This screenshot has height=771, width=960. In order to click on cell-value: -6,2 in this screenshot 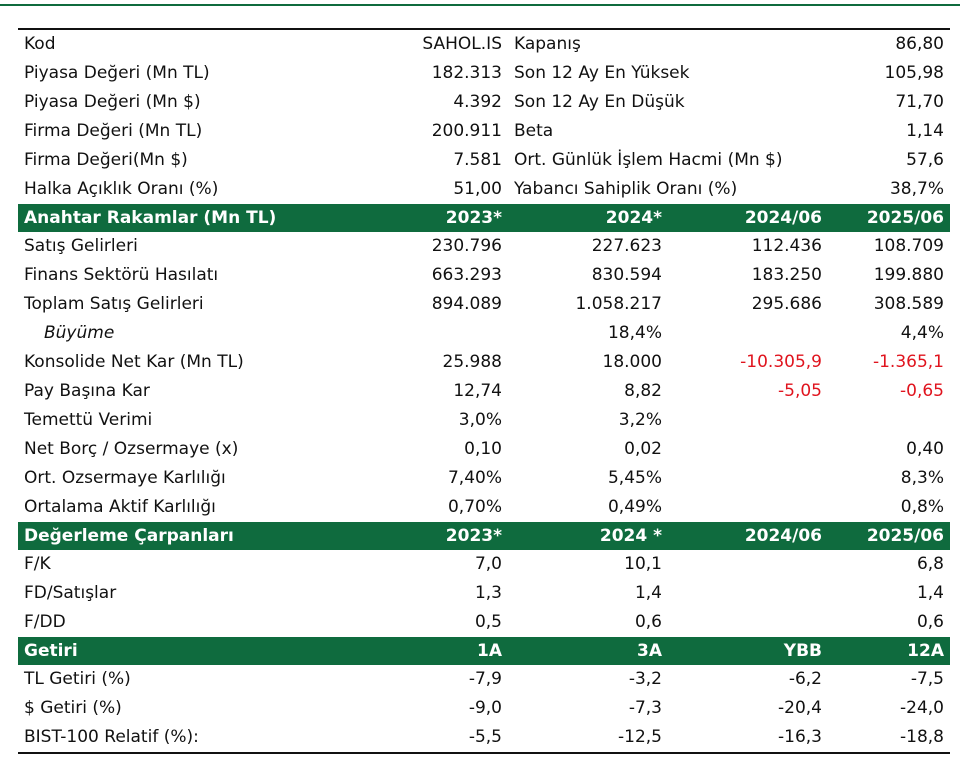, I will do `click(805, 679)`.